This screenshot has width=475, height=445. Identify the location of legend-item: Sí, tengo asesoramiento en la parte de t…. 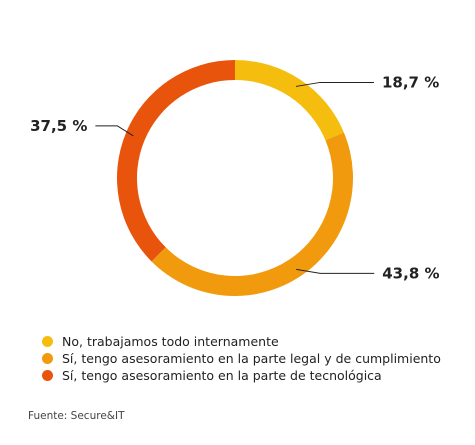
(241, 375).